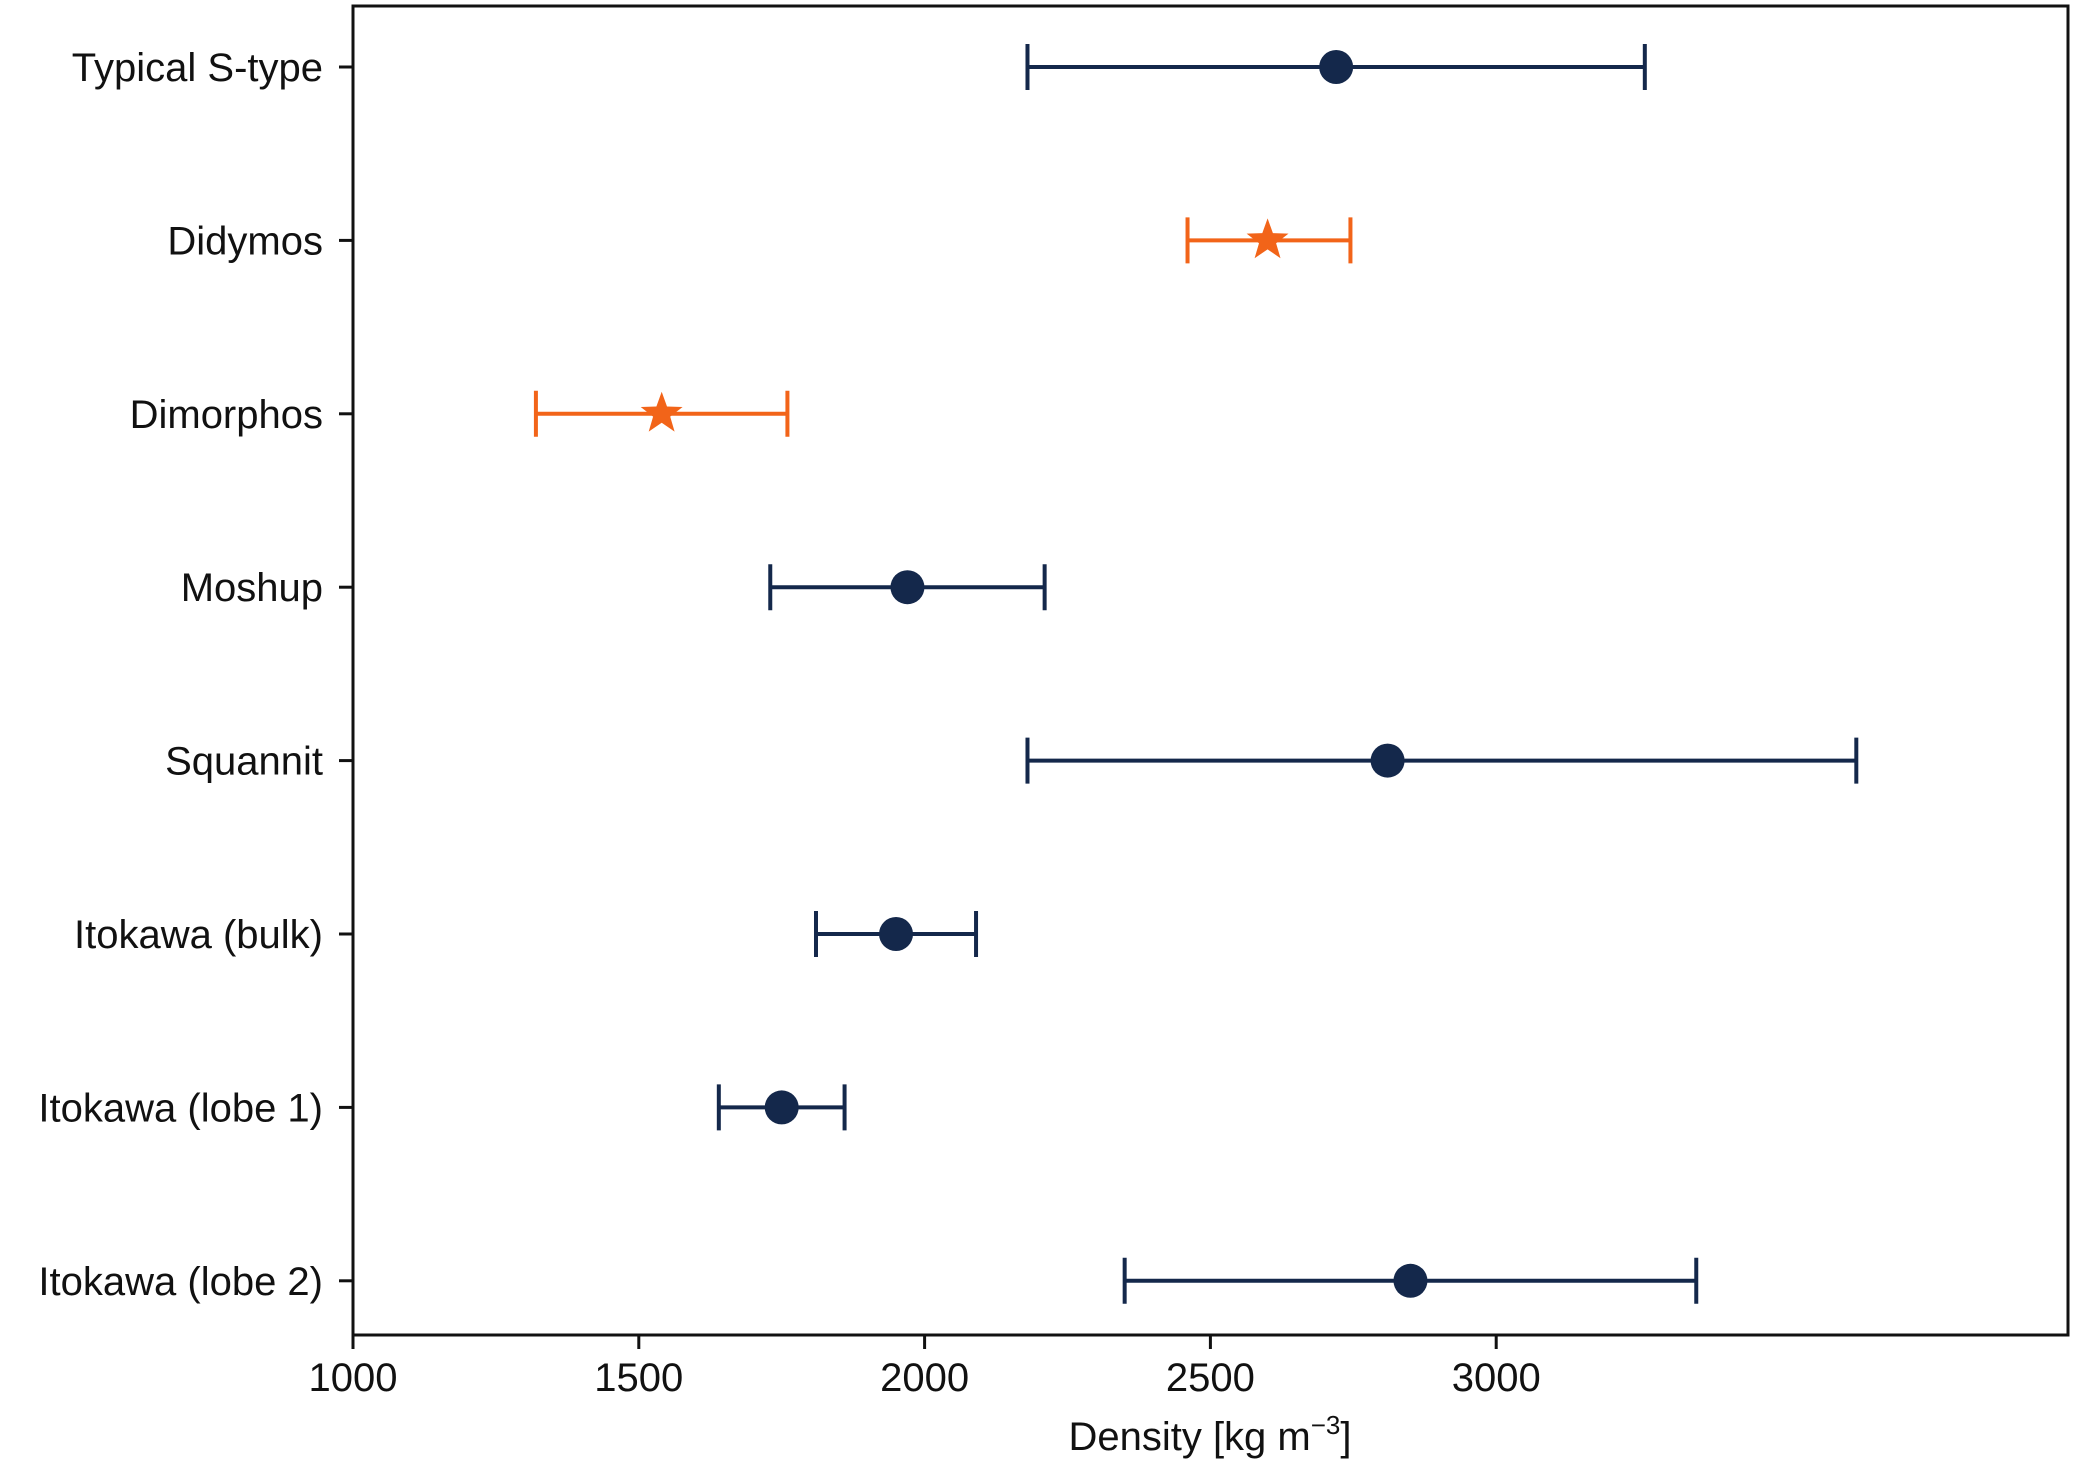  I want to click on y-tick-label: Didymos, so click(245, 241).